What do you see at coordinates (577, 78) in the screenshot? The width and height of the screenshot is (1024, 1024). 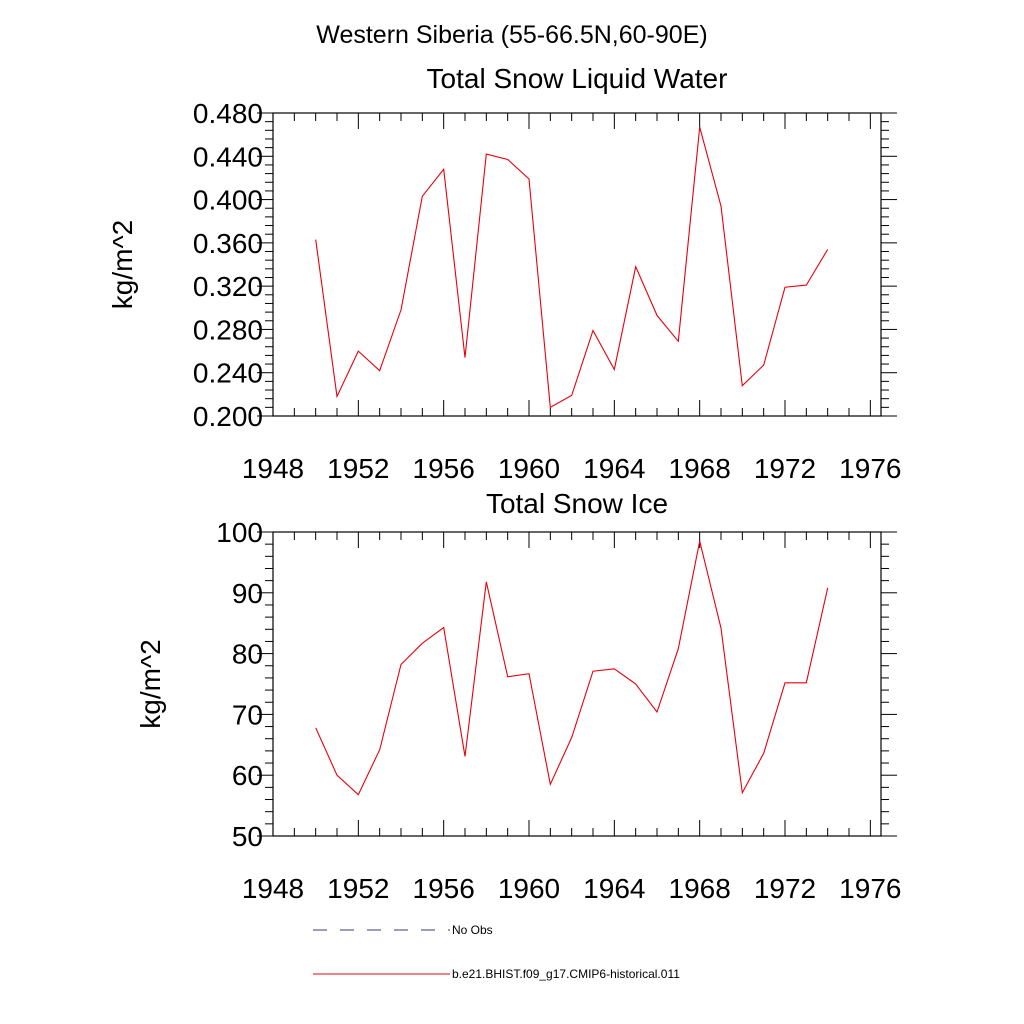 I see `chart-title: Total Snow Liquid Water` at bounding box center [577, 78].